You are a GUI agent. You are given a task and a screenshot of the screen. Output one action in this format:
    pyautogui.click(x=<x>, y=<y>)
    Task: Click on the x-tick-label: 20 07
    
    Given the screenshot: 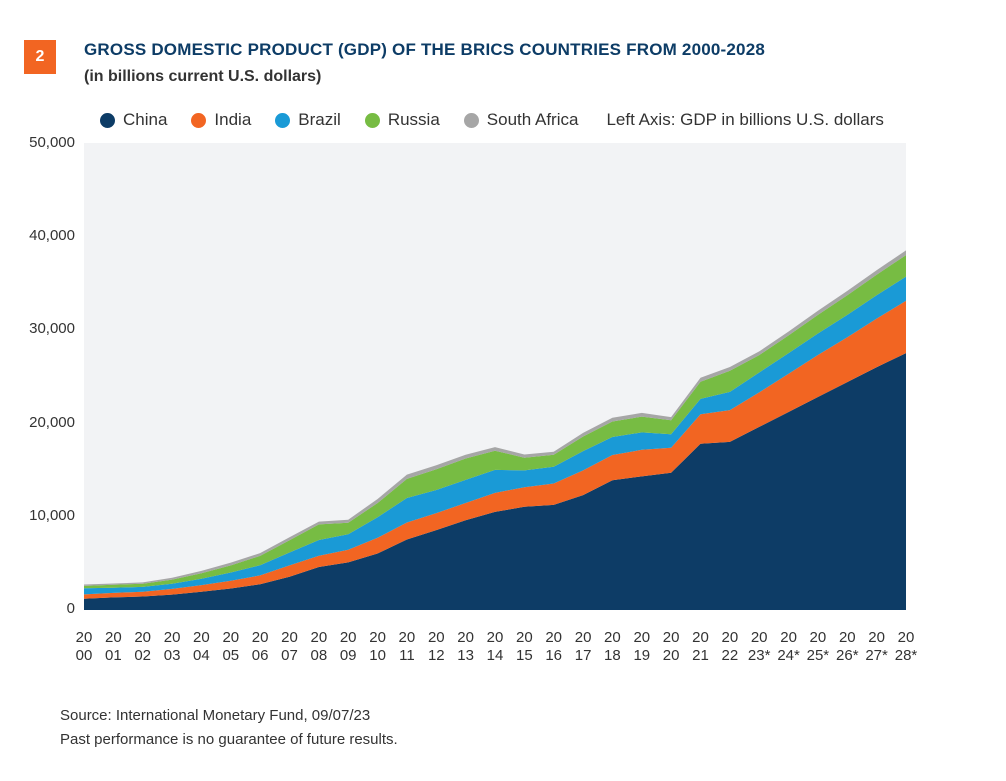 What is the action you would take?
    pyautogui.click(x=289, y=646)
    